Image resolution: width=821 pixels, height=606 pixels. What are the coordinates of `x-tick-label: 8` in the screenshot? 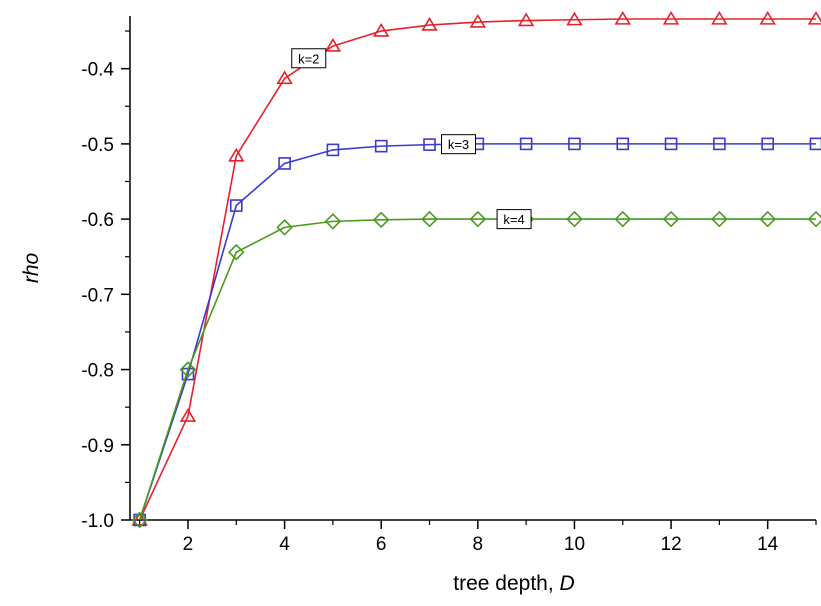 It's located at (478, 544).